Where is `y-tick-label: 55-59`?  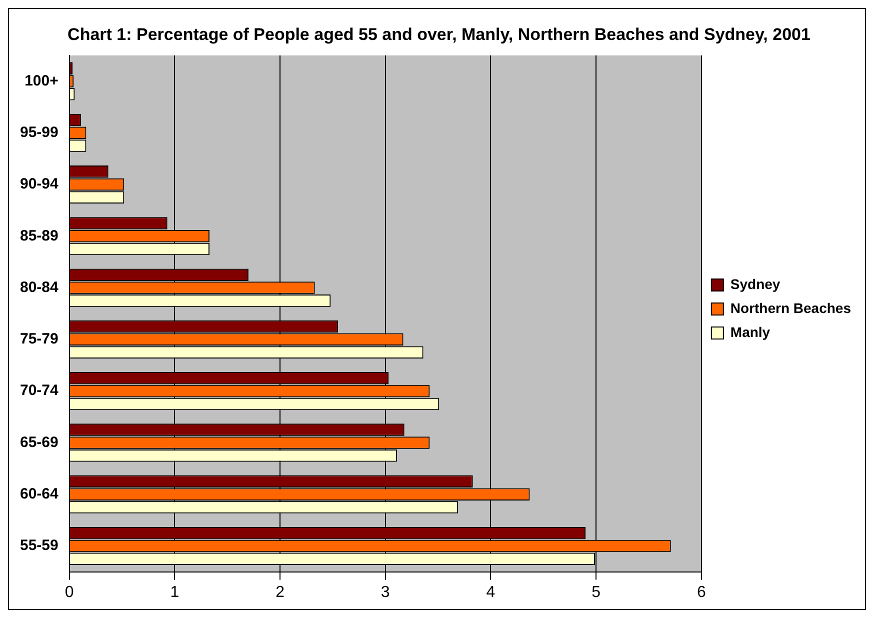
y-tick-label: 55-59 is located at coordinates (39, 545).